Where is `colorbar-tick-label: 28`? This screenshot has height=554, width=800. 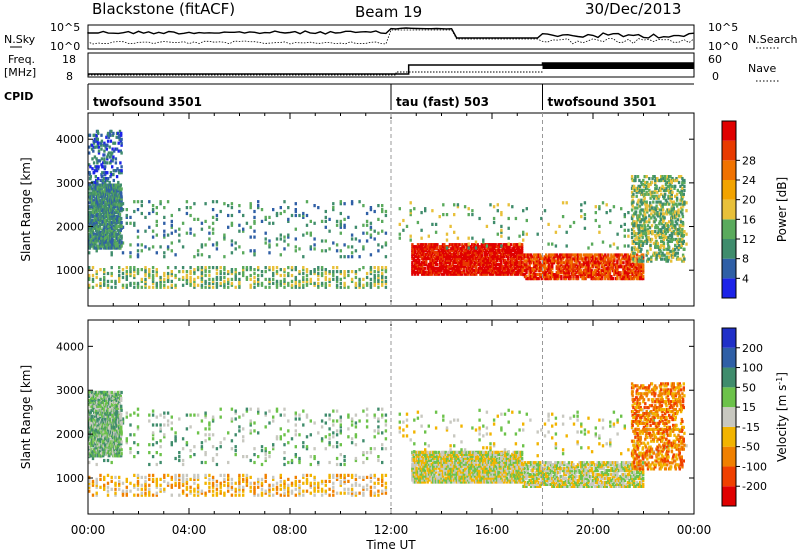
colorbar-tick-label: 28 is located at coordinates (749, 160).